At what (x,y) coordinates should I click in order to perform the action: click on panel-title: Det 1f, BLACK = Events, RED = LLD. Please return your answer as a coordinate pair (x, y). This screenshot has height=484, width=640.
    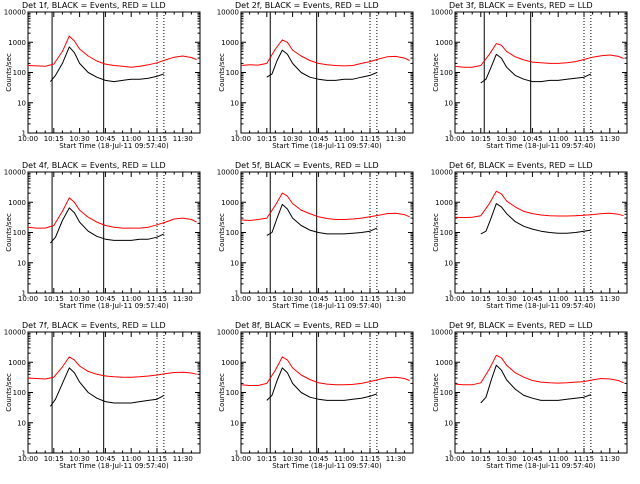
    Looking at the image, I should click on (94, 5).